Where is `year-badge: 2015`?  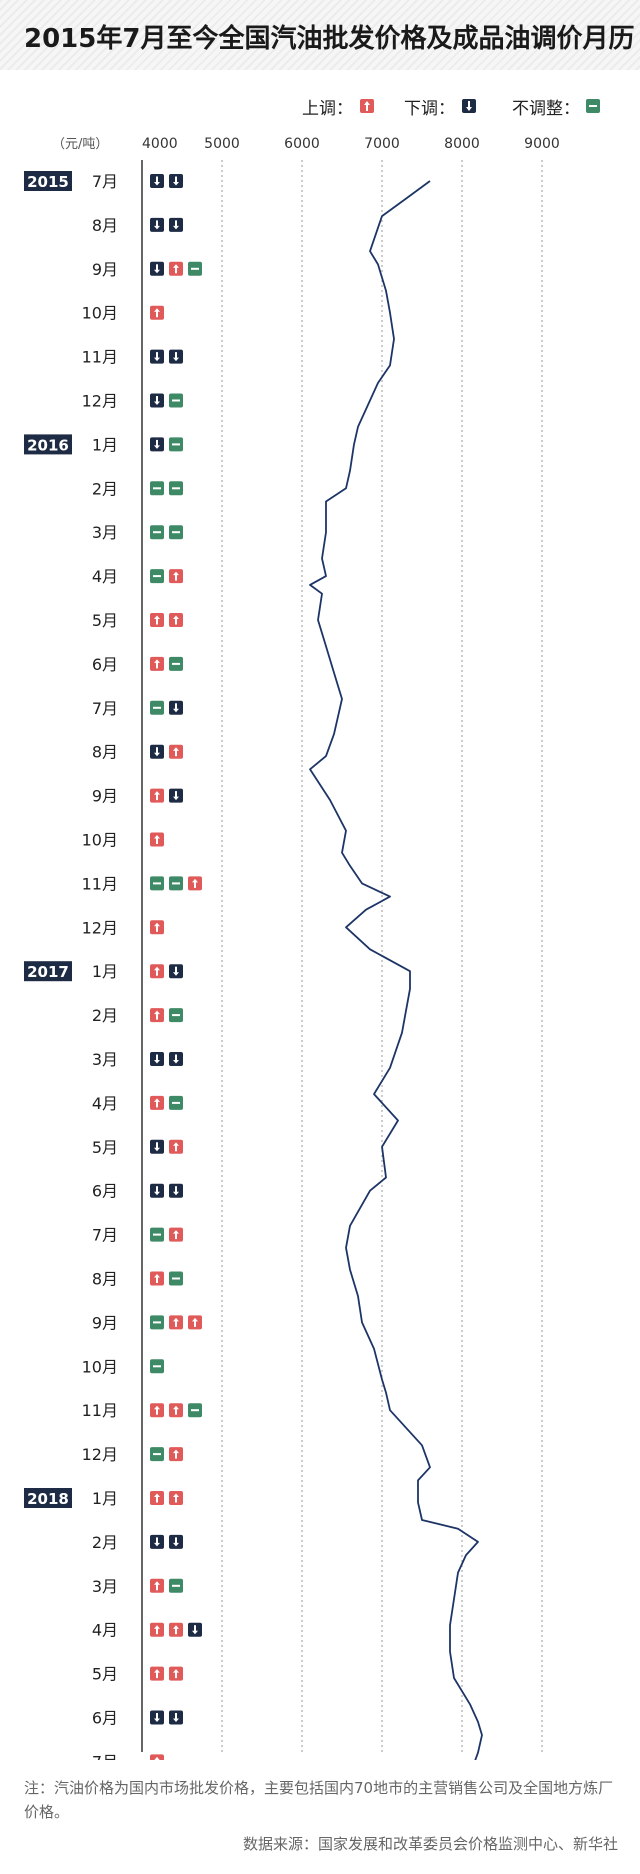
year-badge: 2015 is located at coordinates (48, 181).